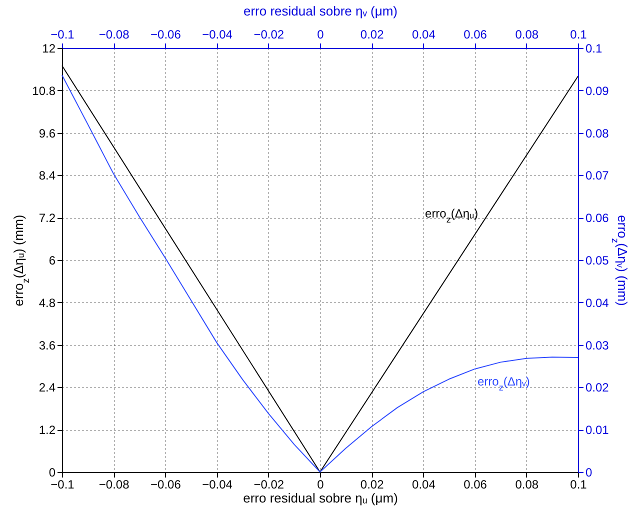 The image size is (642, 510). What do you see at coordinates (320, 485) in the screenshot?
I see `x-tick-label: 0` at bounding box center [320, 485].